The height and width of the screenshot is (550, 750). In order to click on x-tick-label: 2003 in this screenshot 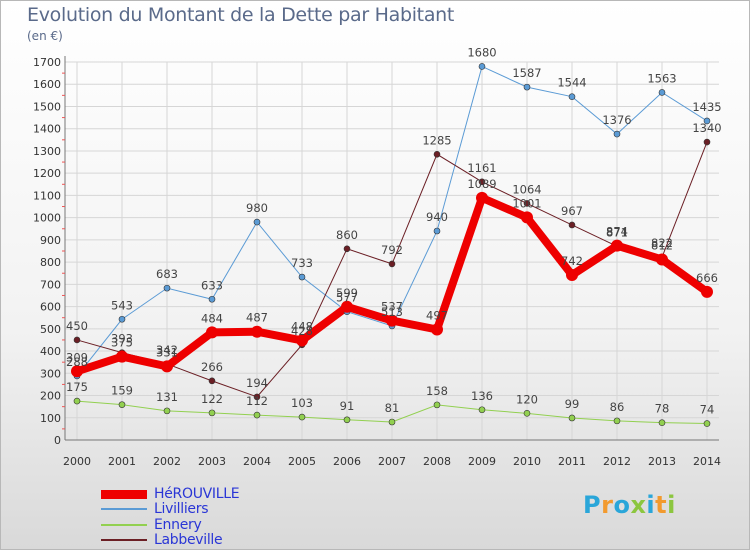, I will do `click(212, 461)`.